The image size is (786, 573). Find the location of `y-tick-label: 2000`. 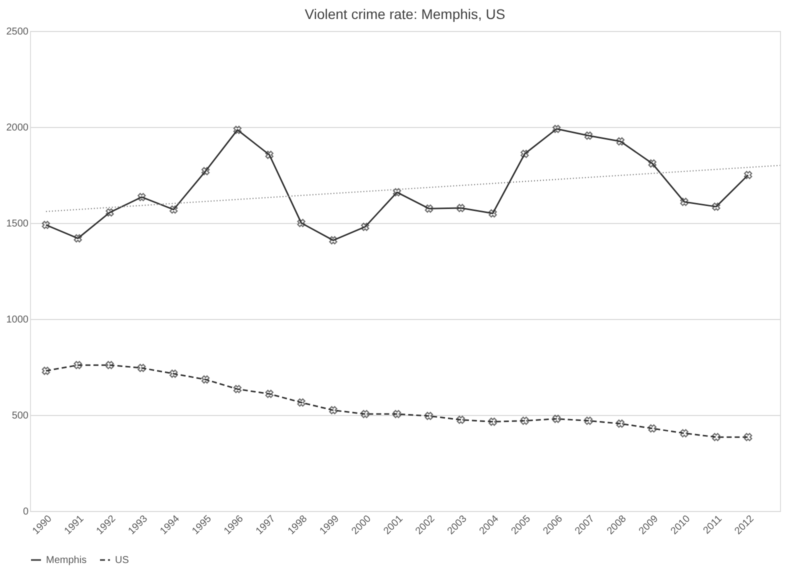

y-tick-label: 2000 is located at coordinates (17, 128).